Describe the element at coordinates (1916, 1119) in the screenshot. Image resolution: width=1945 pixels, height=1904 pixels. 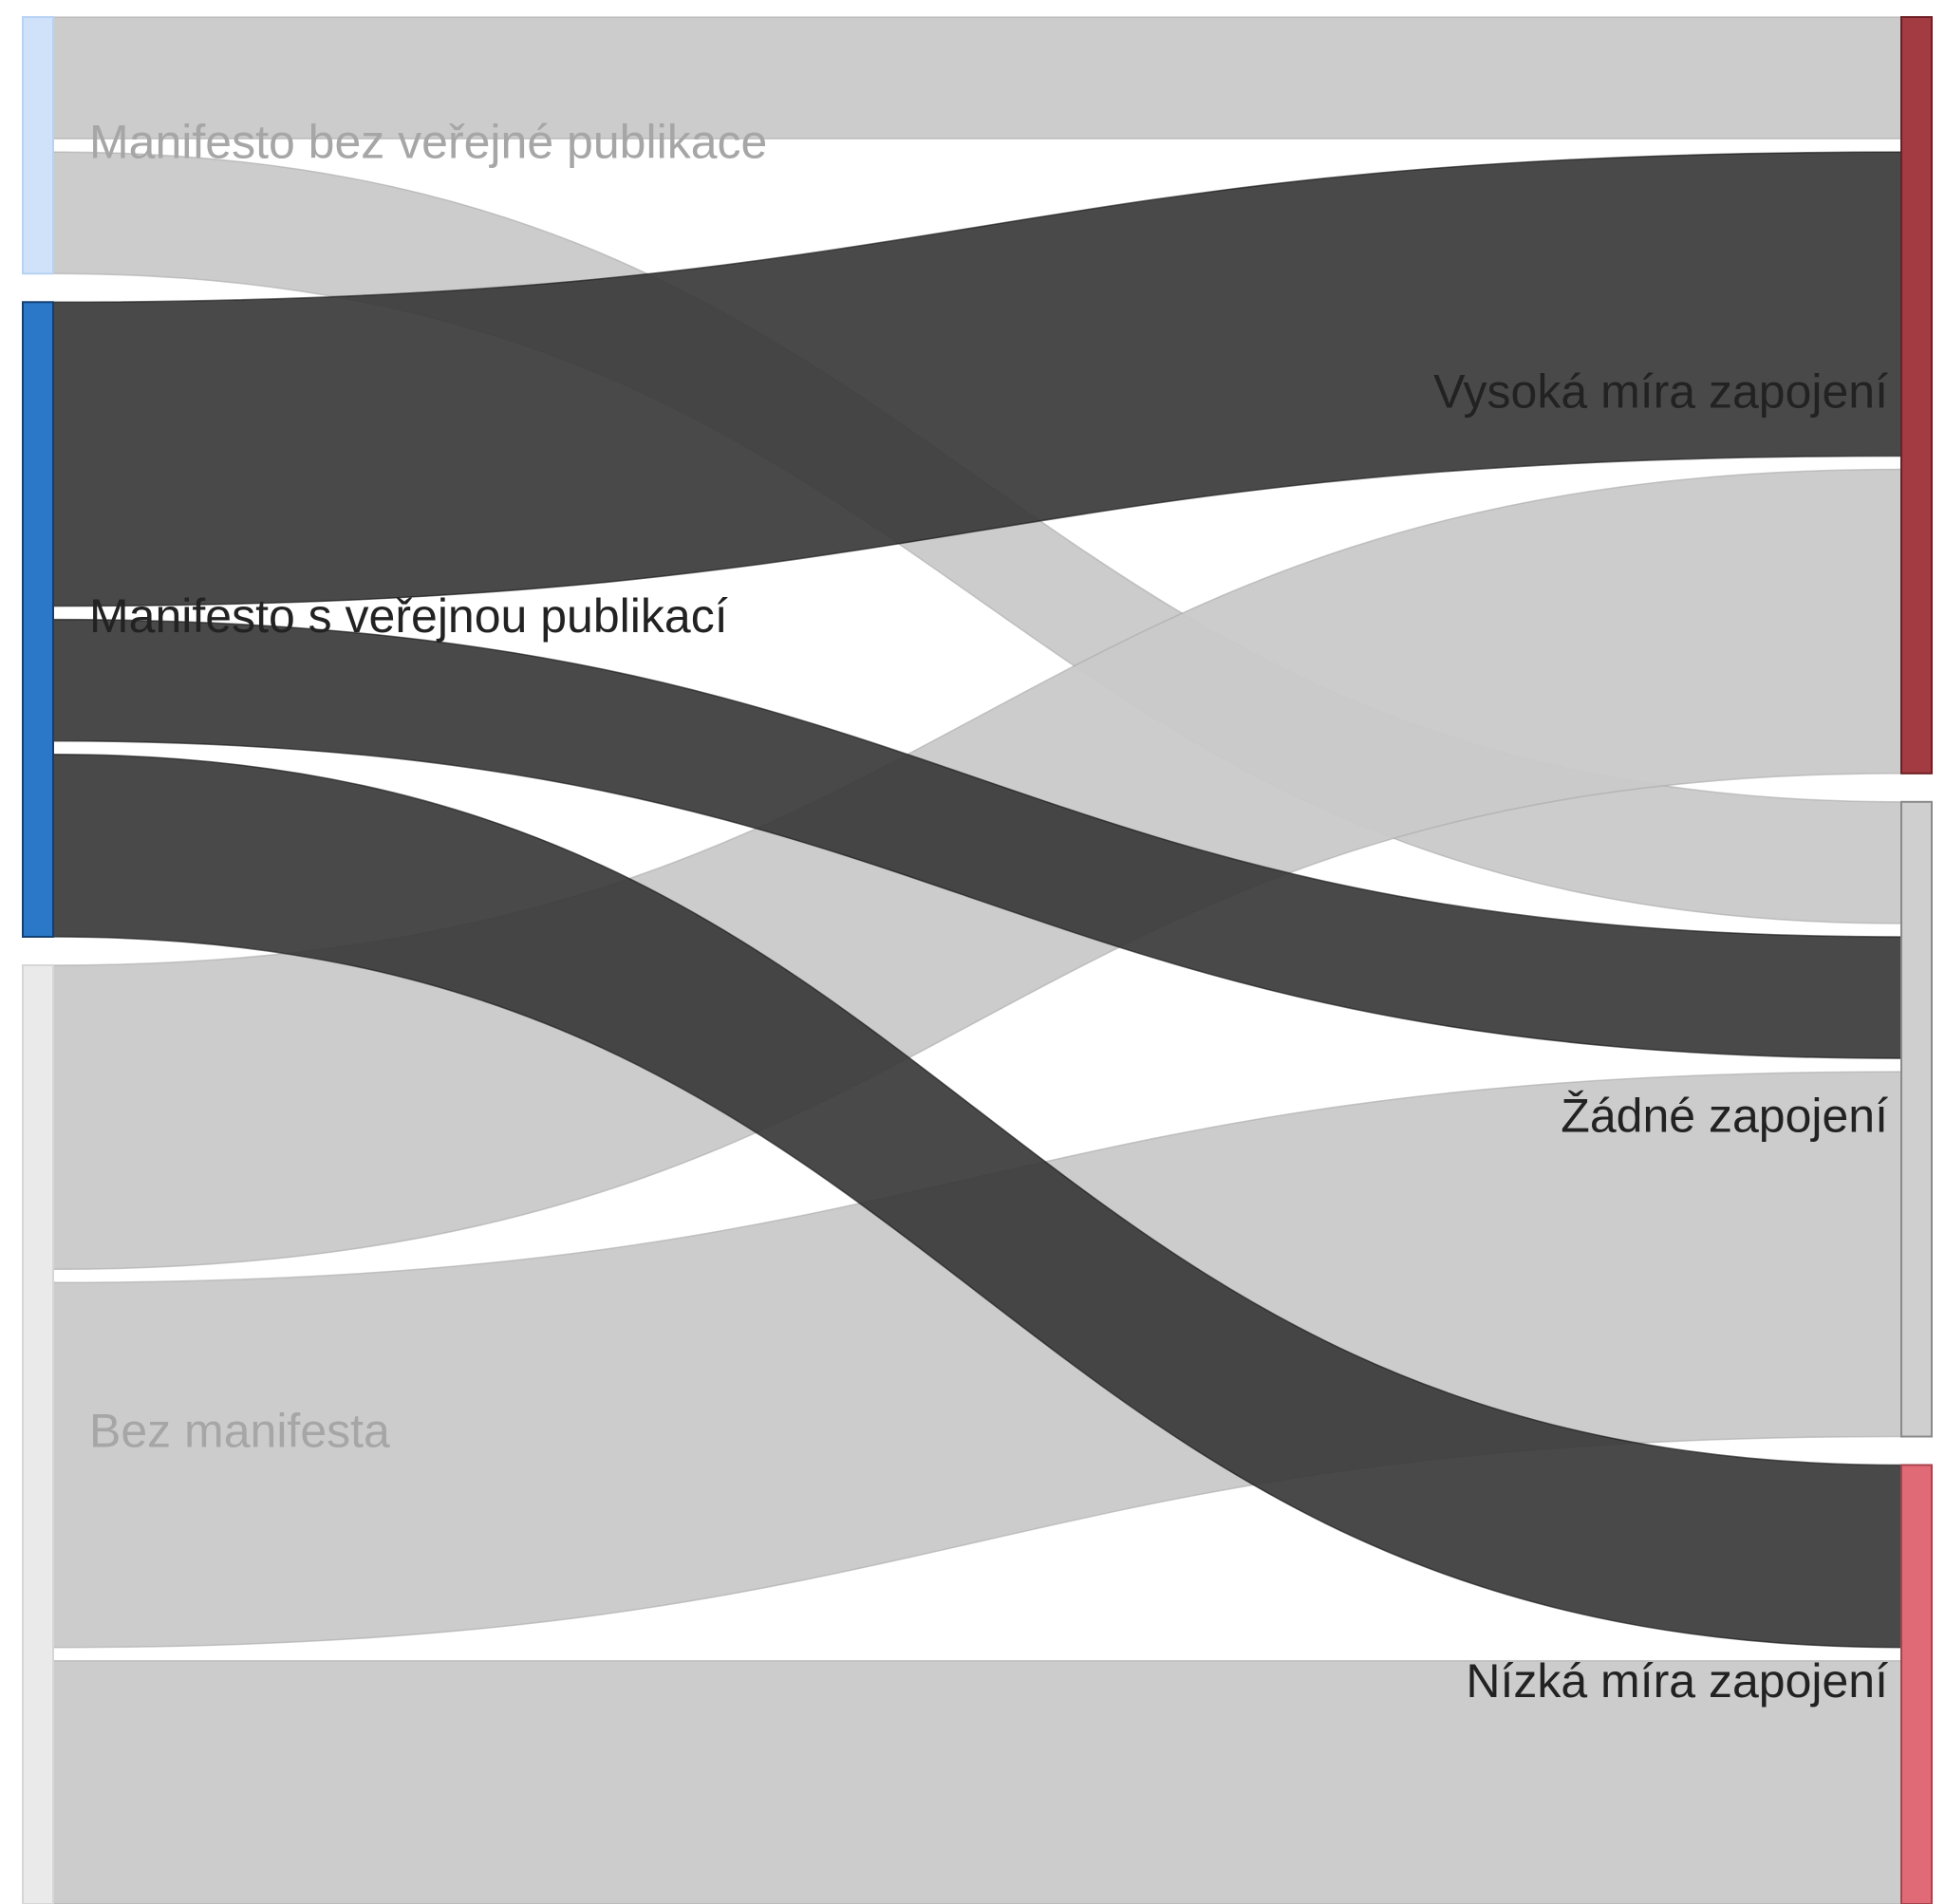
I see `node-dst_none` at that location.